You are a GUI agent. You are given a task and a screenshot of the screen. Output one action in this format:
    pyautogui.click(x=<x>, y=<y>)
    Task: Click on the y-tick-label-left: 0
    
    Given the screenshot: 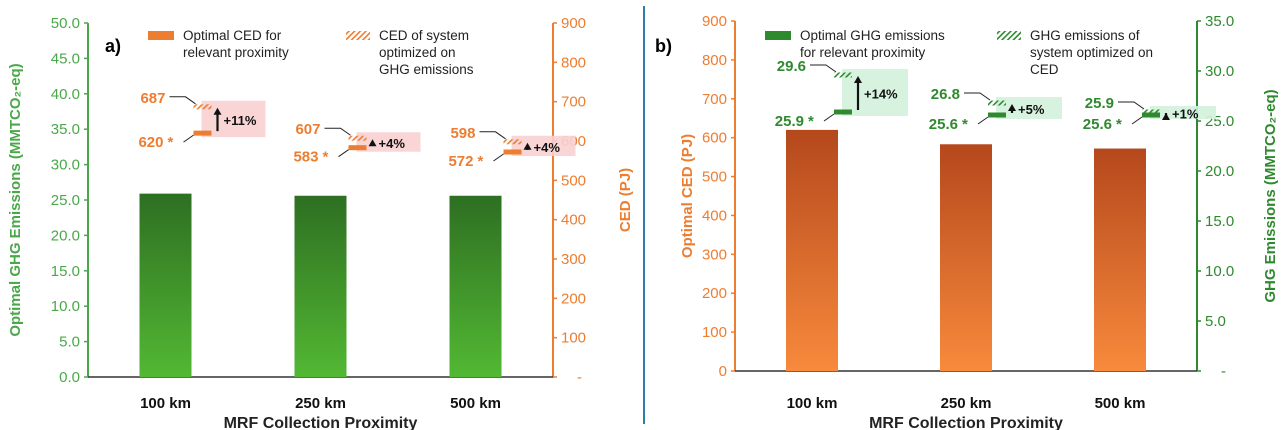 What is the action you would take?
    pyautogui.click(x=723, y=371)
    